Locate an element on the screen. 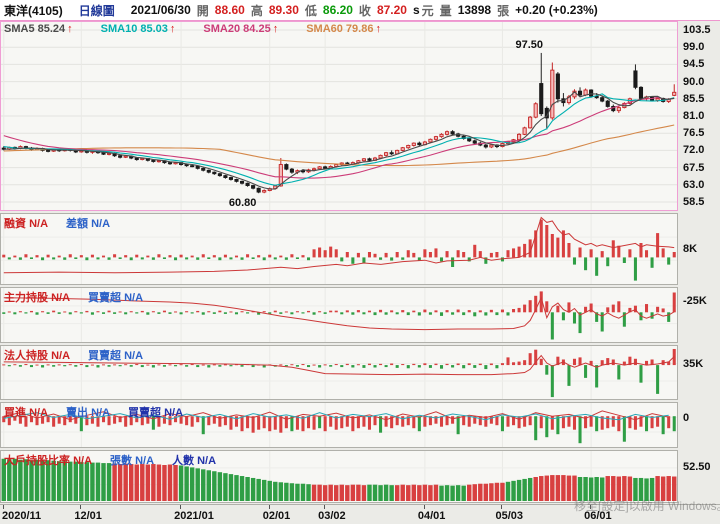  open-value: 88.60 is located at coordinates (229, 10).